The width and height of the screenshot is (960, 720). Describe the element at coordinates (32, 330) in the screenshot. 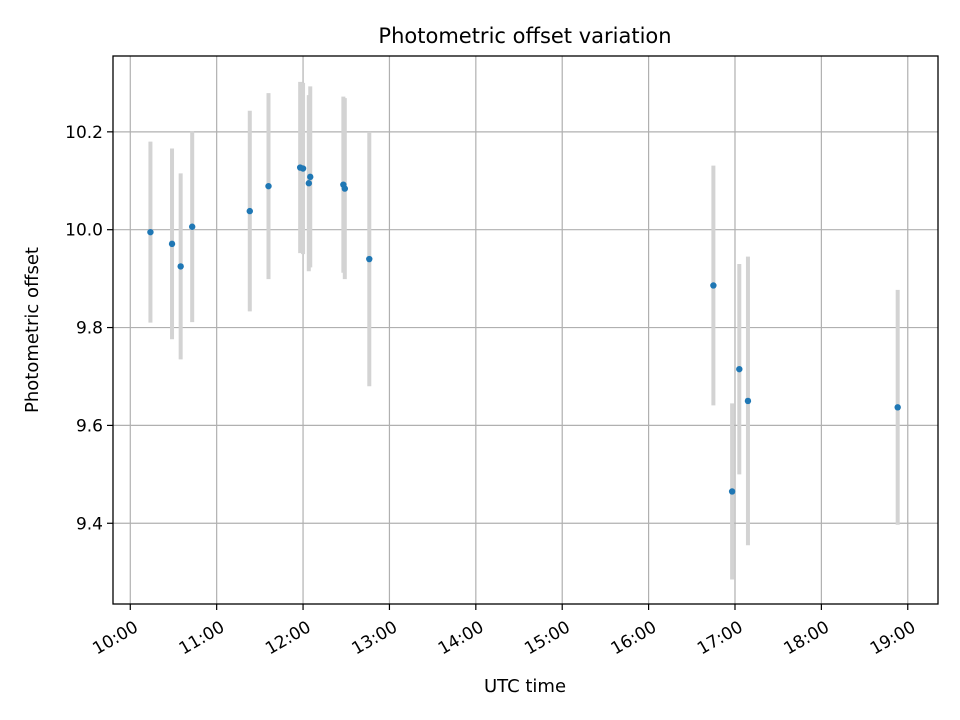

I see `y-axis-label: Photometric offset` at that location.